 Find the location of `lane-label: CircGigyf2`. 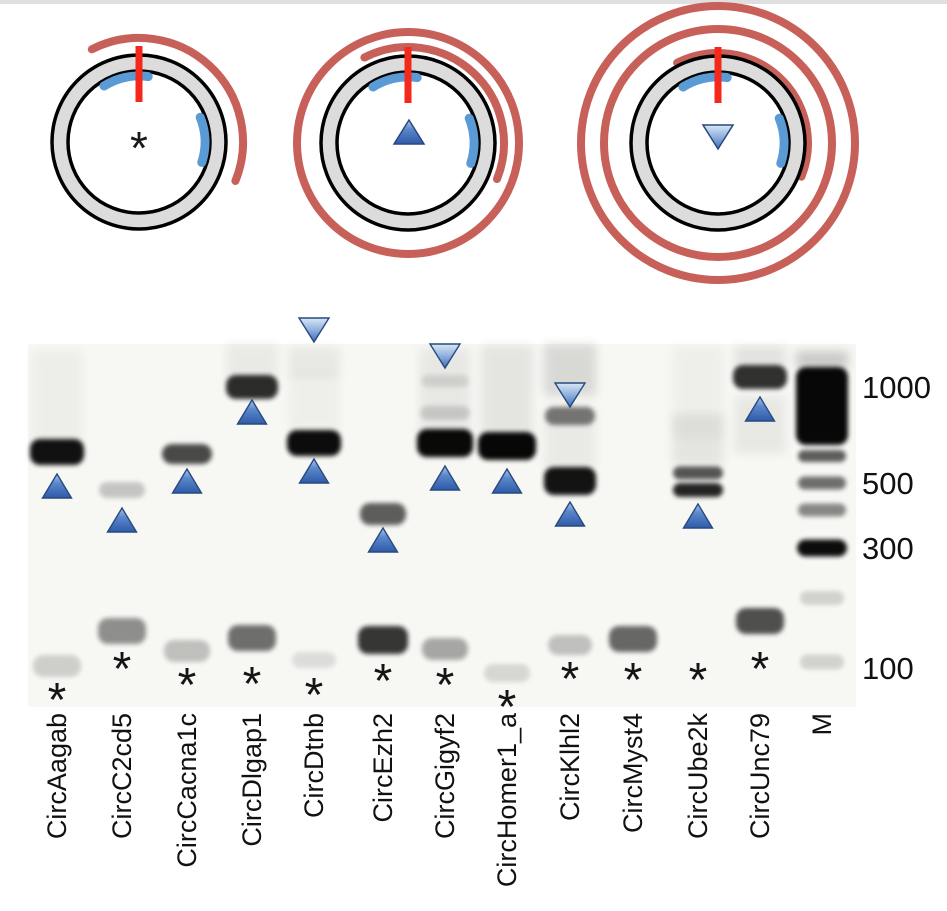

lane-label: CircGigyf2 is located at coordinates (445, 776).